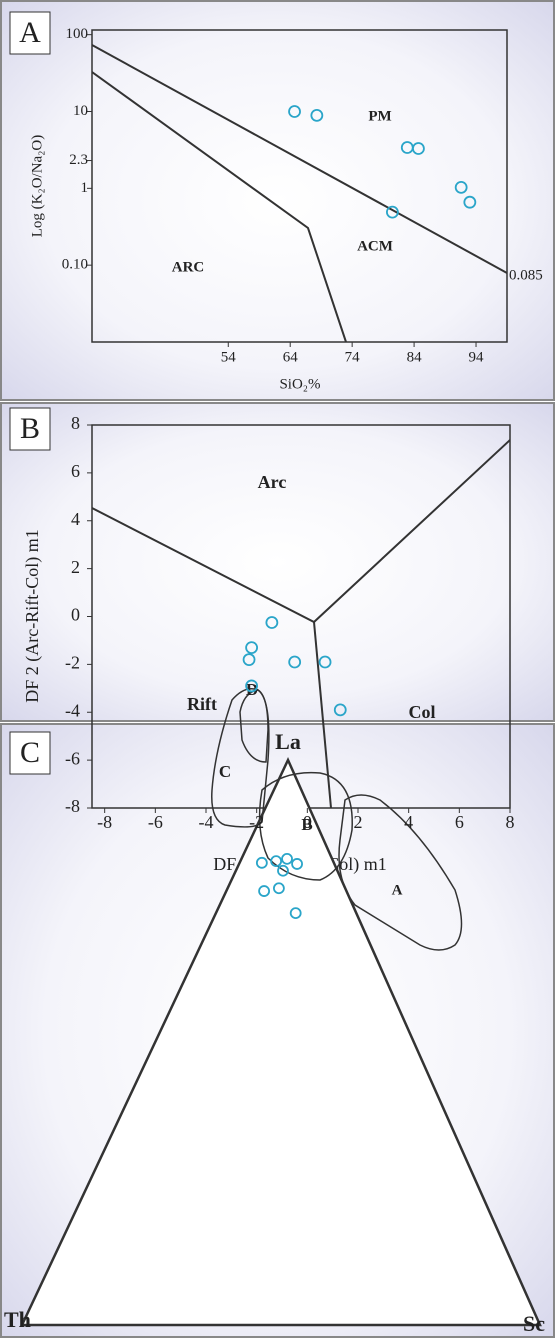  What do you see at coordinates (510, 822) in the screenshot?
I see `x-tick-label: 8` at bounding box center [510, 822].